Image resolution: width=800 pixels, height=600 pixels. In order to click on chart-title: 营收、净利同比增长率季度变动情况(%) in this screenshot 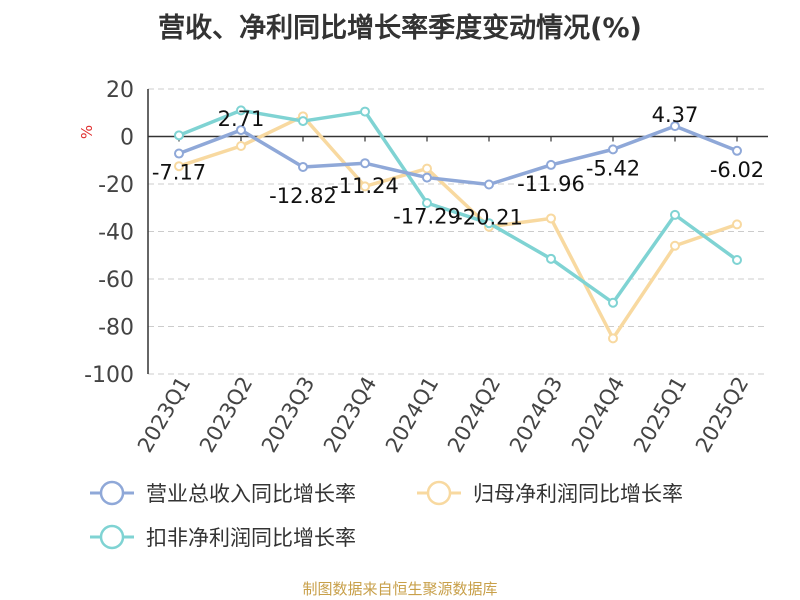, I will do `click(400, 28)`.